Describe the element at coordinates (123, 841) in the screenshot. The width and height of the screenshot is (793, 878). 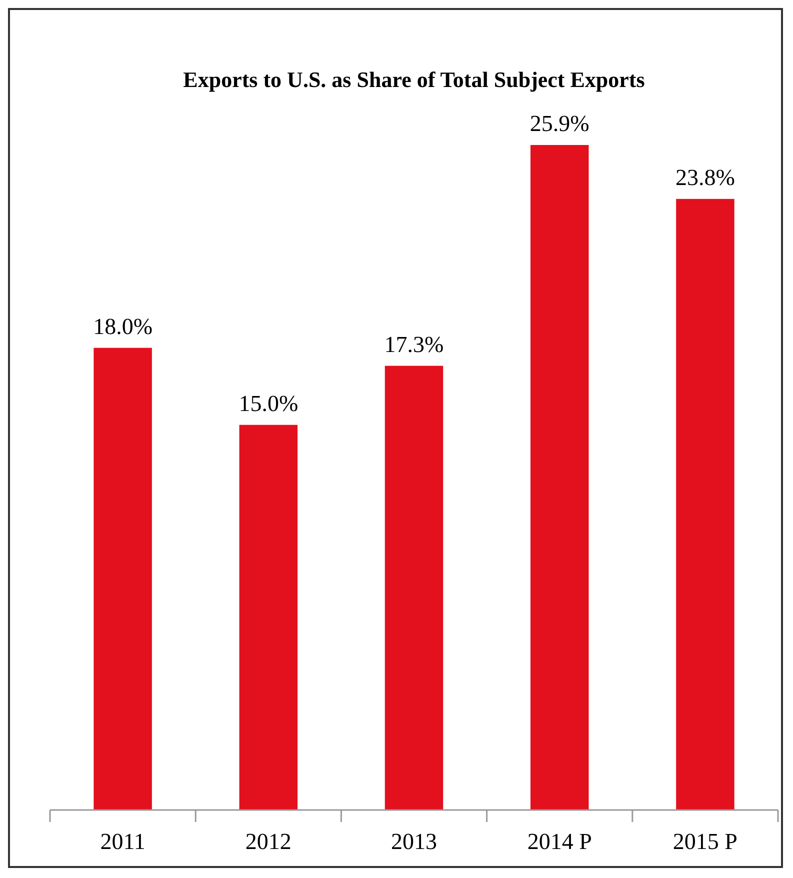
I see `x-tick-label: 2011` at that location.